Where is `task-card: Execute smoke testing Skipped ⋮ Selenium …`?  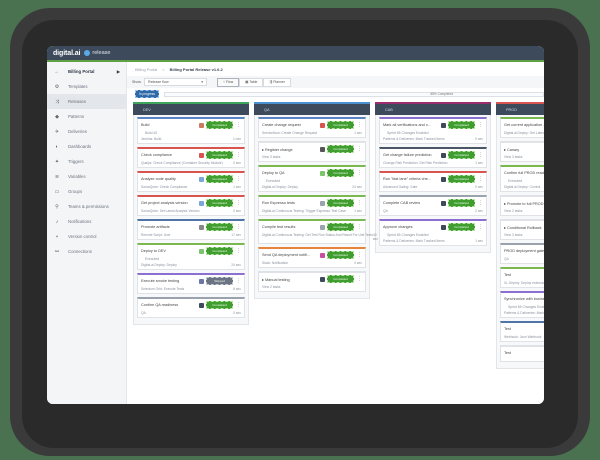
task-card: Execute smoke testing Skipped ⋮ Selenium … is located at coordinates (191, 283).